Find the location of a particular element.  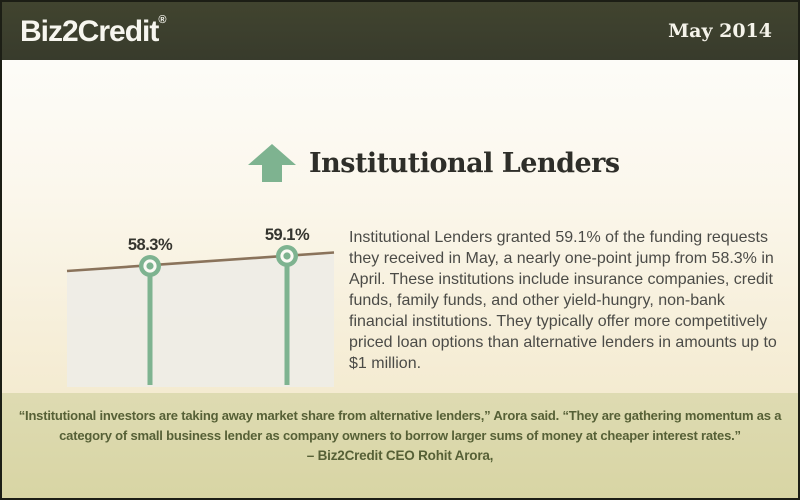

chart-area-fill is located at coordinates (200, 319).